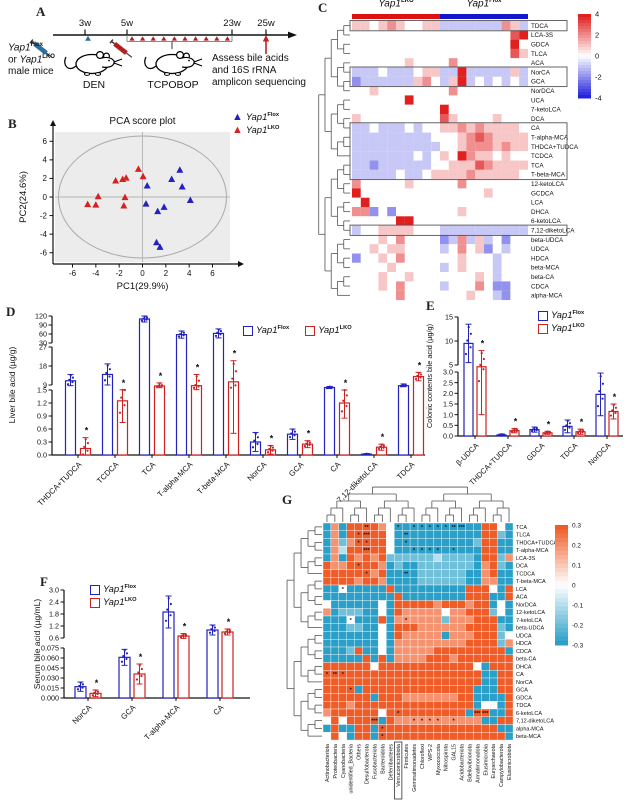 The image size is (639, 801). I want to click on svg-text: Firmicutes, so click(407, 756).